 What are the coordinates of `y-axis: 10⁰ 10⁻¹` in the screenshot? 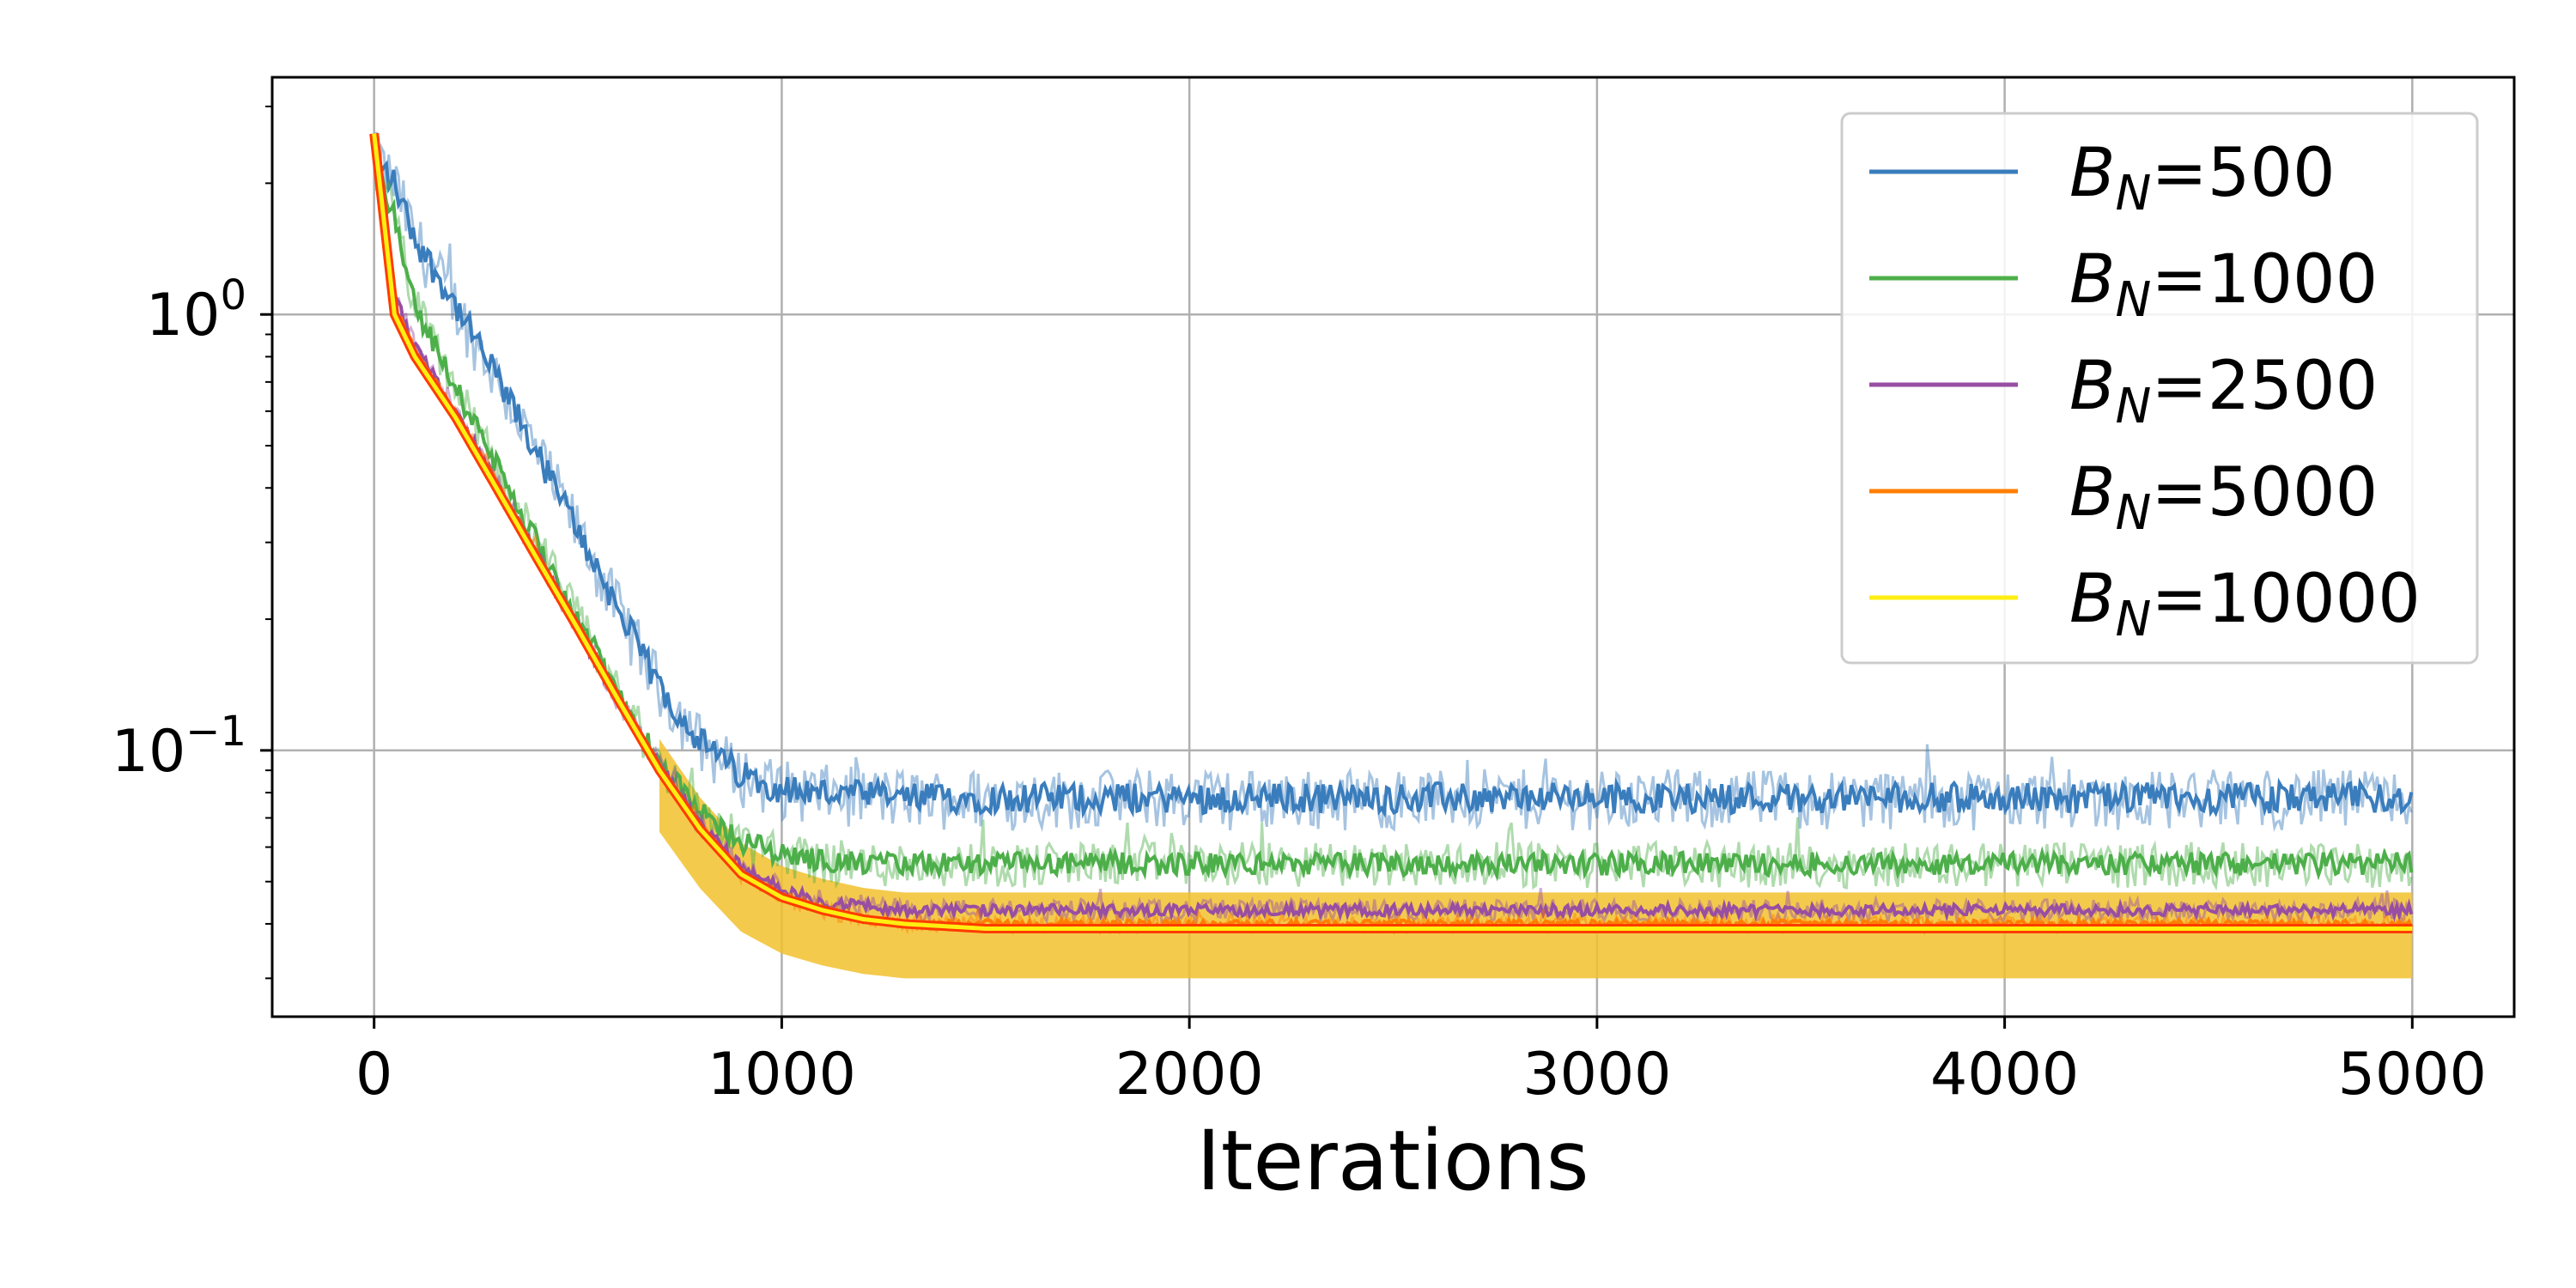 It's located at (192, 543).